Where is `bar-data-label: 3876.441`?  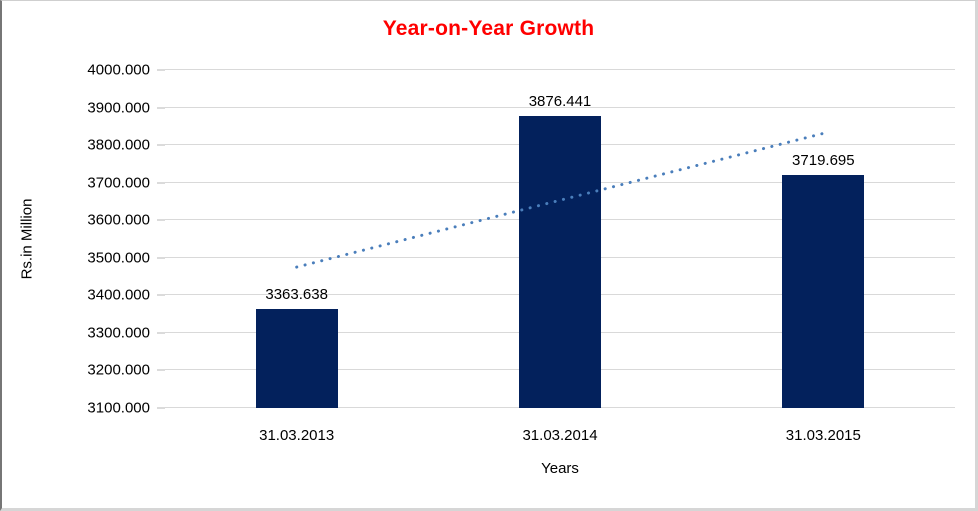
bar-data-label: 3876.441 is located at coordinates (560, 101).